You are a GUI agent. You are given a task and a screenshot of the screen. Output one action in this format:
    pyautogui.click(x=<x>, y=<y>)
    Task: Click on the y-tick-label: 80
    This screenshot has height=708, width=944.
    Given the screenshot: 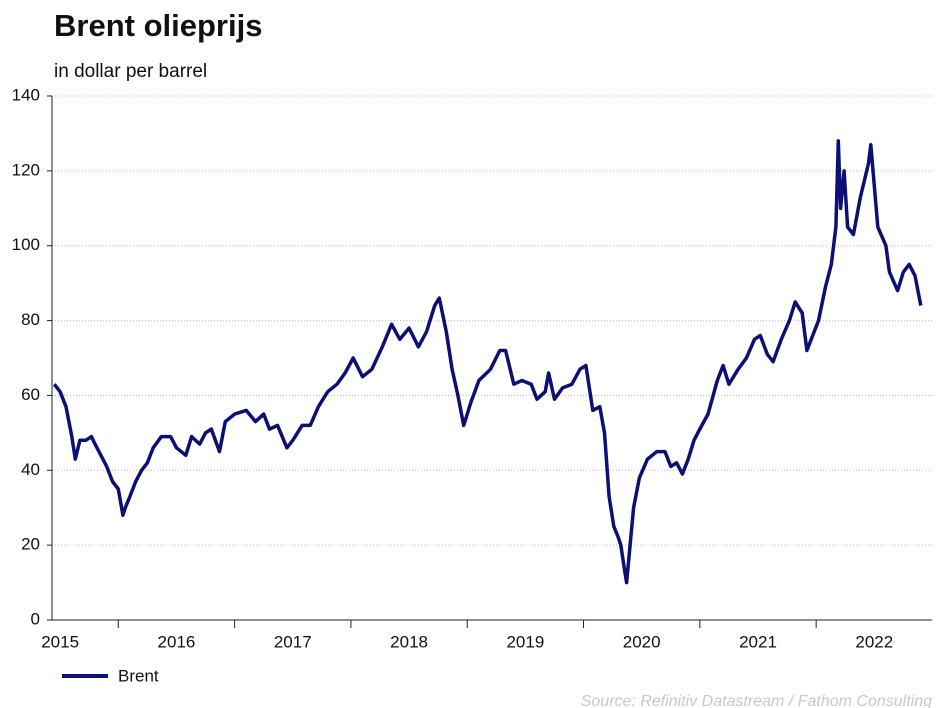 What is the action you would take?
    pyautogui.click(x=30, y=319)
    